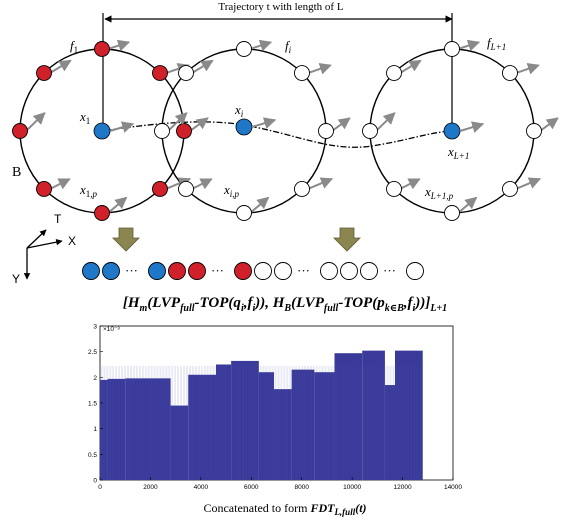  Describe the element at coordinates (352, 487) in the screenshot. I see `x-tick-label: 10000` at that location.